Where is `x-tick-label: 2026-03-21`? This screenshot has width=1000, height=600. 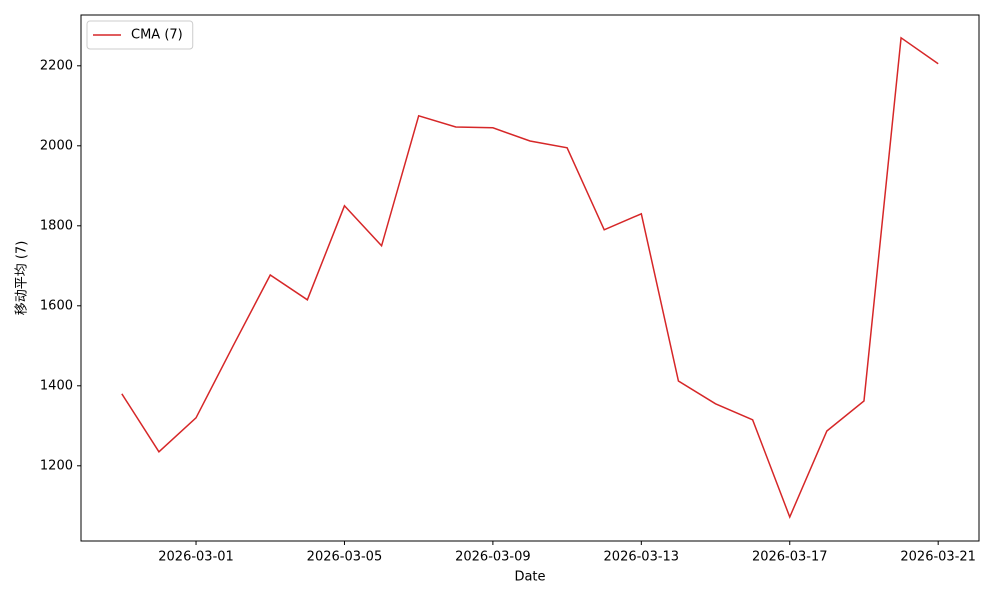 x-tick-label: 2026-03-21 is located at coordinates (938, 557).